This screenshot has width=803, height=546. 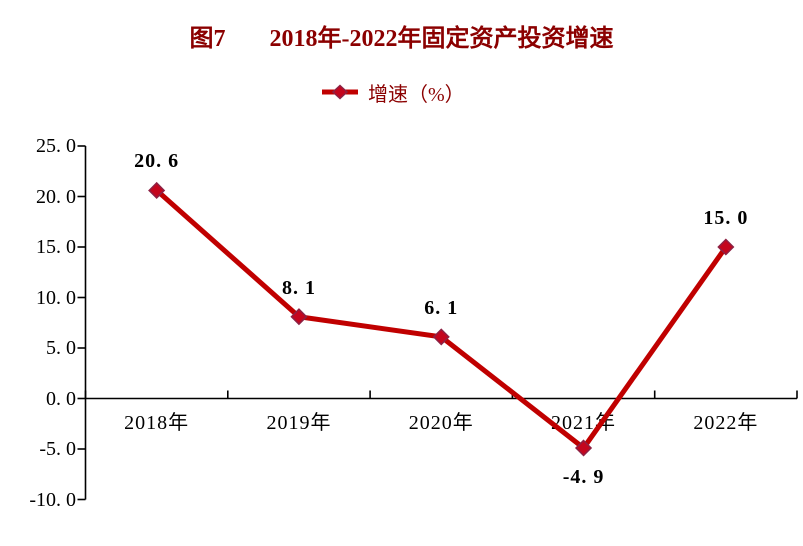 What do you see at coordinates (157, 161) in the screenshot?
I see `data-label: 20. 6` at bounding box center [157, 161].